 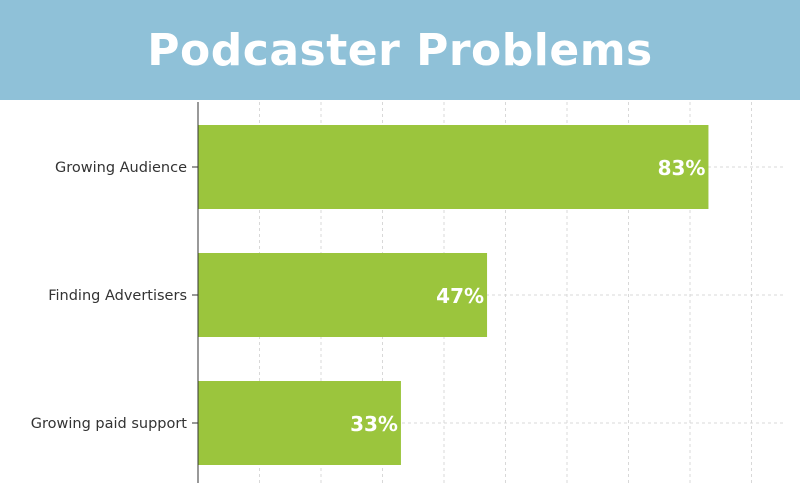 What do you see at coordinates (121, 168) in the screenshot?
I see `category-label: Growing Audience` at bounding box center [121, 168].